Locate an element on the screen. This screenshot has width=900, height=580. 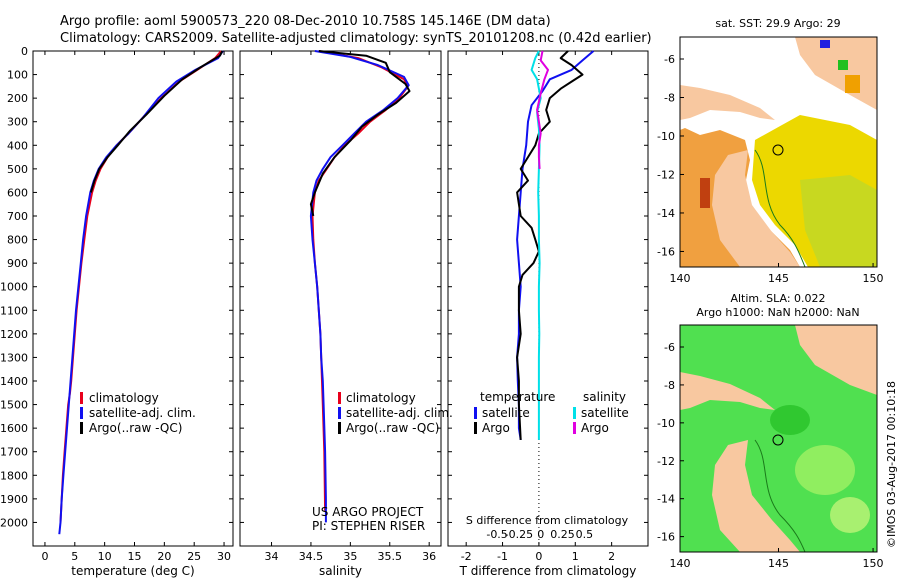
x-tick-label: 10 is located at coordinates (105, 556).